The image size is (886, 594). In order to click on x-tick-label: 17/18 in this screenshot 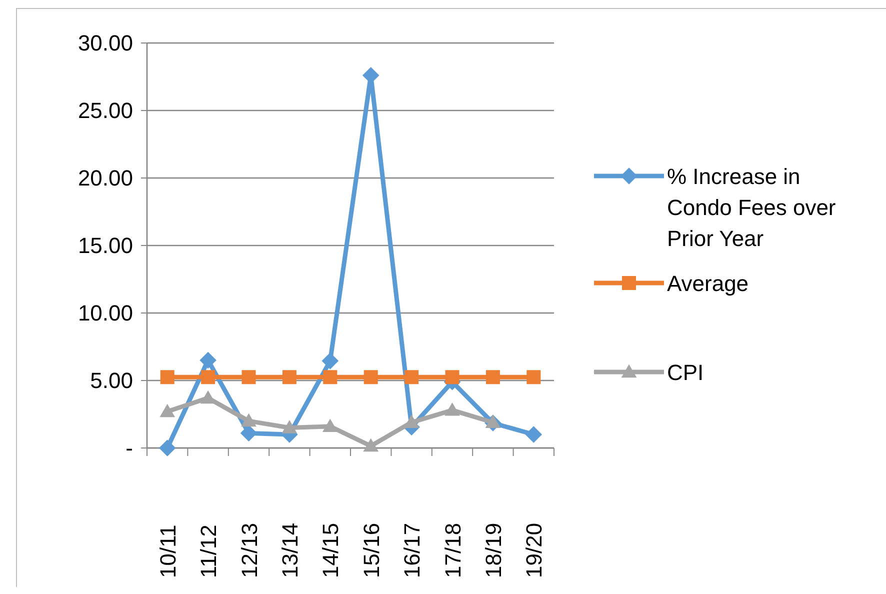, I will do `click(453, 550)`.